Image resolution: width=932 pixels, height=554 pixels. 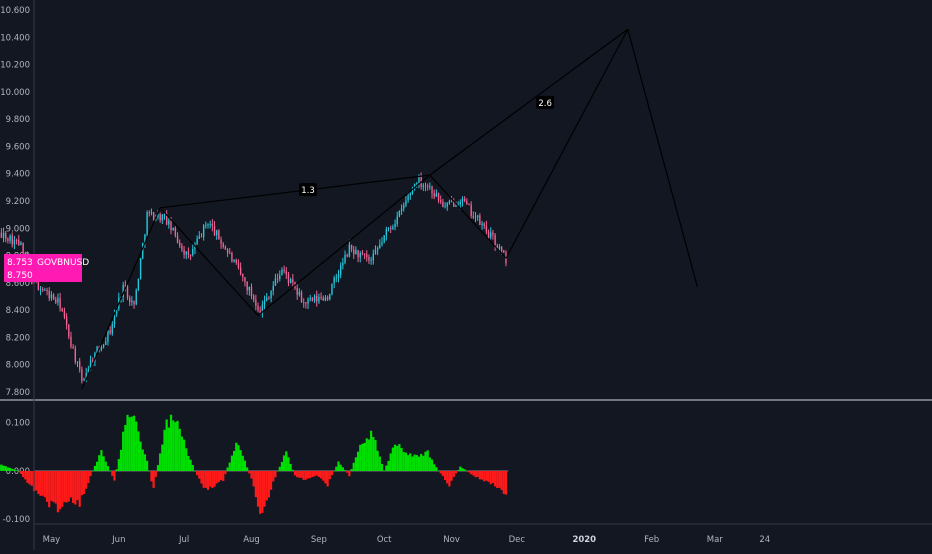 I want to click on time-tick-label: Sep, so click(x=319, y=540).